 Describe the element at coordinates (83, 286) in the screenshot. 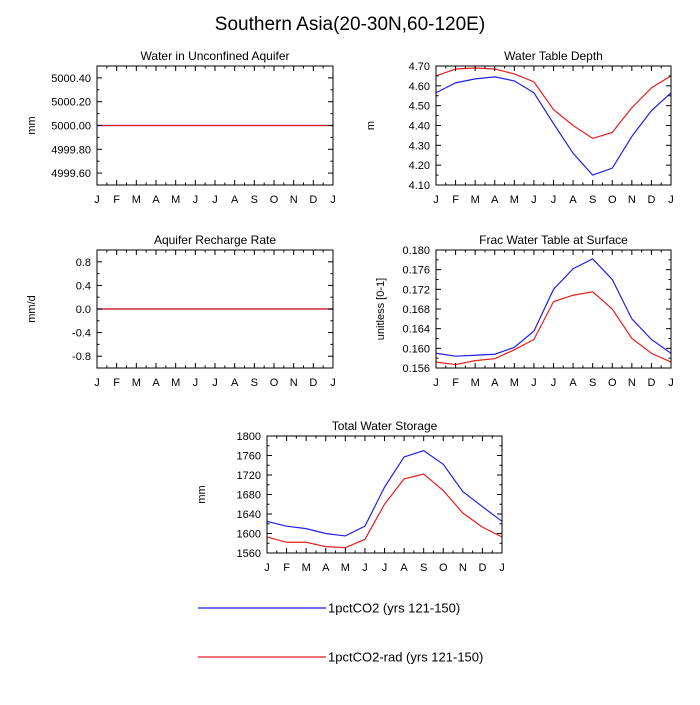

I see `y-tick-label: 0.4` at that location.